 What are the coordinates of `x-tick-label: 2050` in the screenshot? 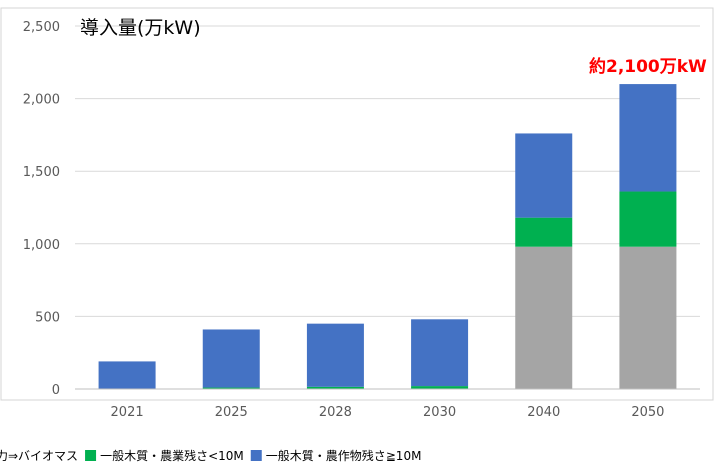 It's located at (647, 412).